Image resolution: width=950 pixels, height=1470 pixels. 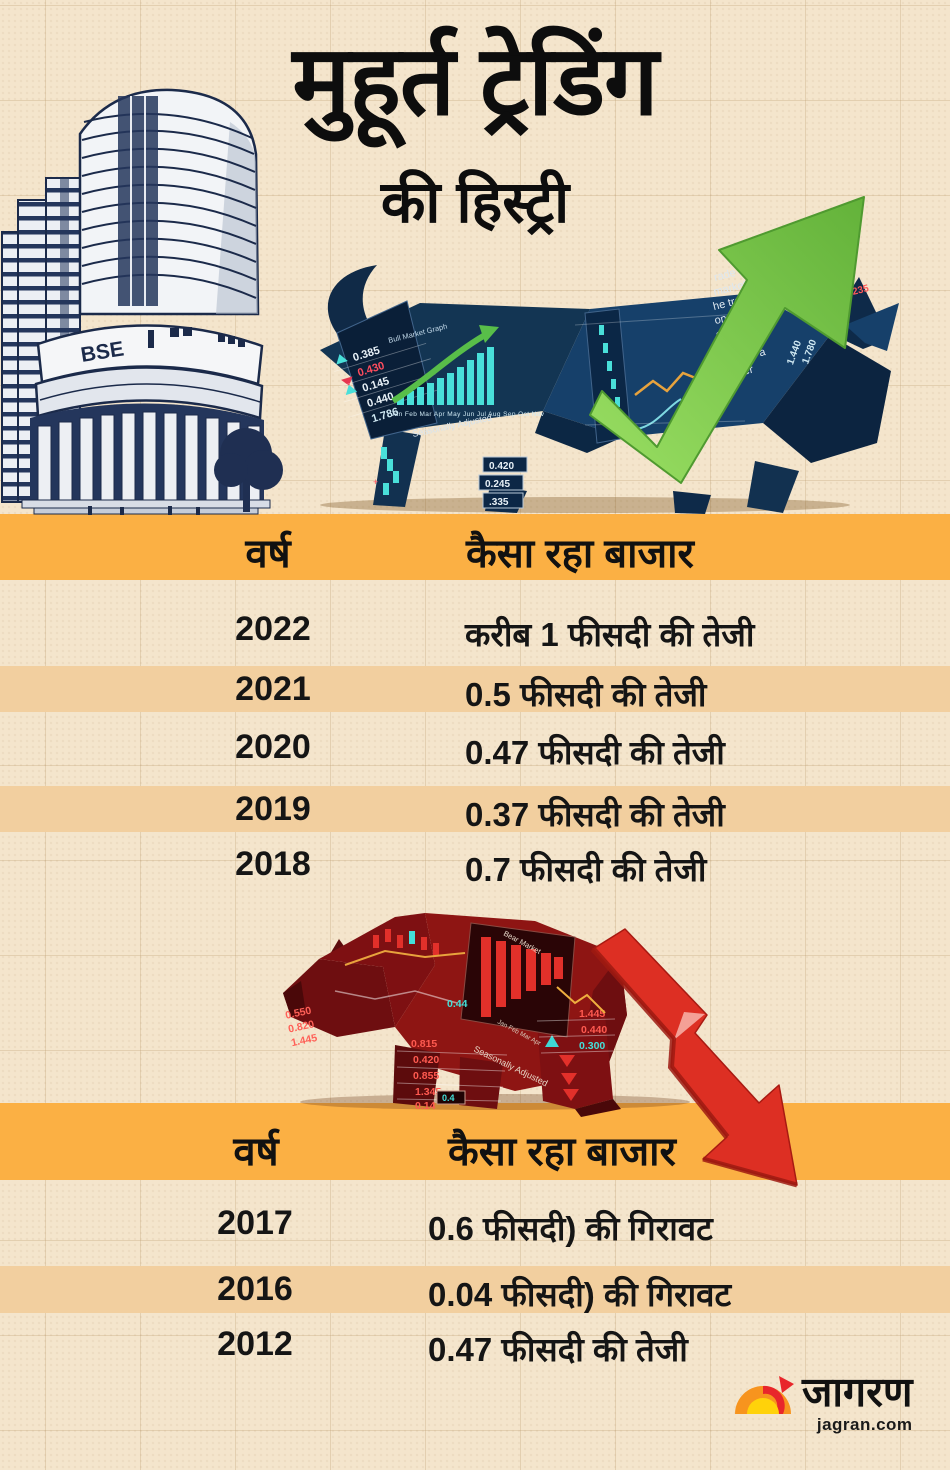 I want to click on row-result: 0.5 फीसदी की तेजी, so click(x=586, y=694).